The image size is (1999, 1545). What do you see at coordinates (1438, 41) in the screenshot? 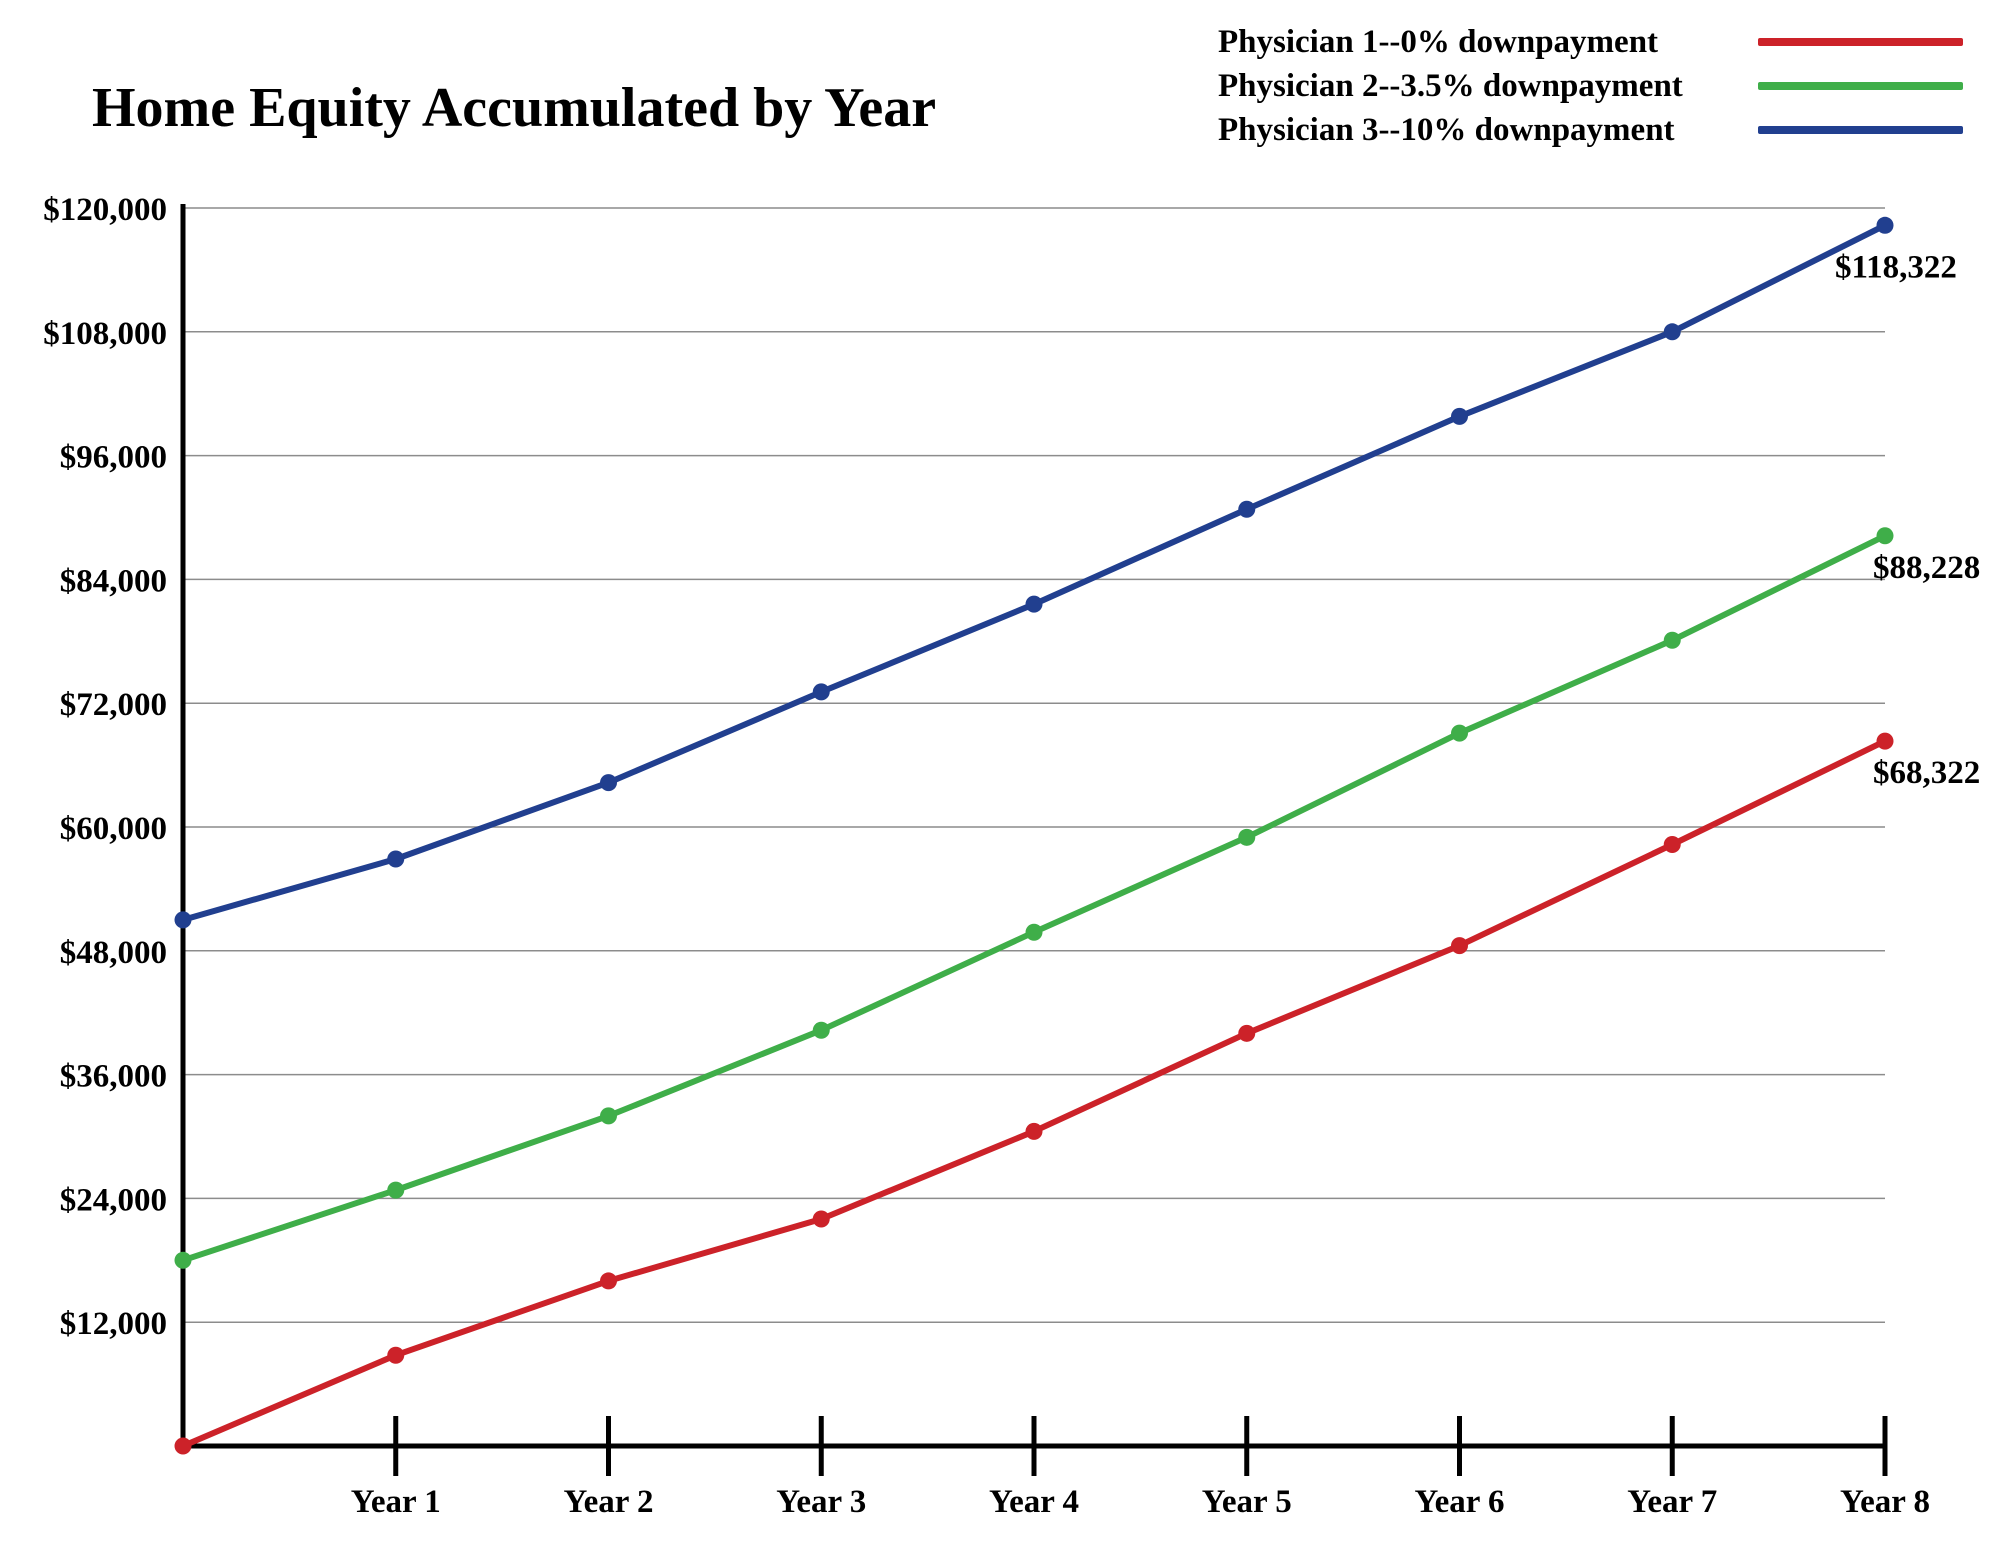
I see `legend-label: Physician 1--0% downpayment` at bounding box center [1438, 41].